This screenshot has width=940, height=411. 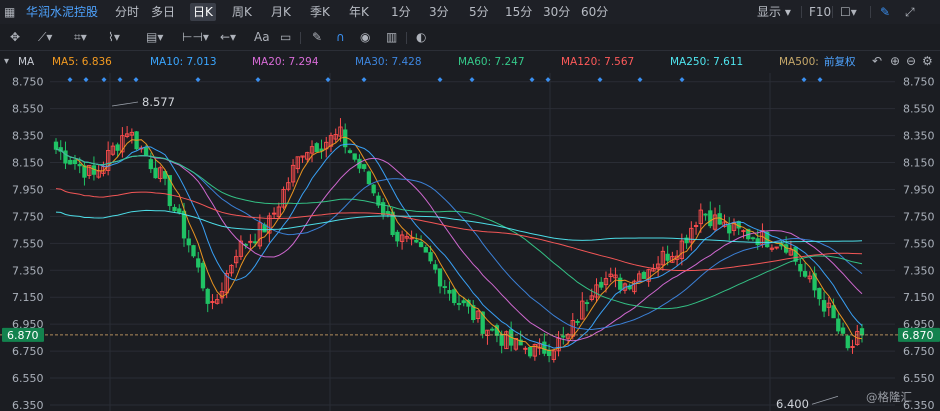 What do you see at coordinates (889, 397) in the screenshot?
I see `watermark: @格隆汇` at bounding box center [889, 397].